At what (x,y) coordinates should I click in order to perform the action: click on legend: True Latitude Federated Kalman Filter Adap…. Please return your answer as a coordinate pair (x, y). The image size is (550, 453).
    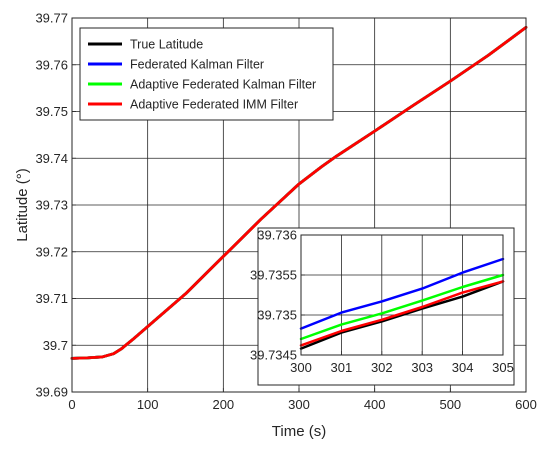
    Looking at the image, I should click on (206, 74).